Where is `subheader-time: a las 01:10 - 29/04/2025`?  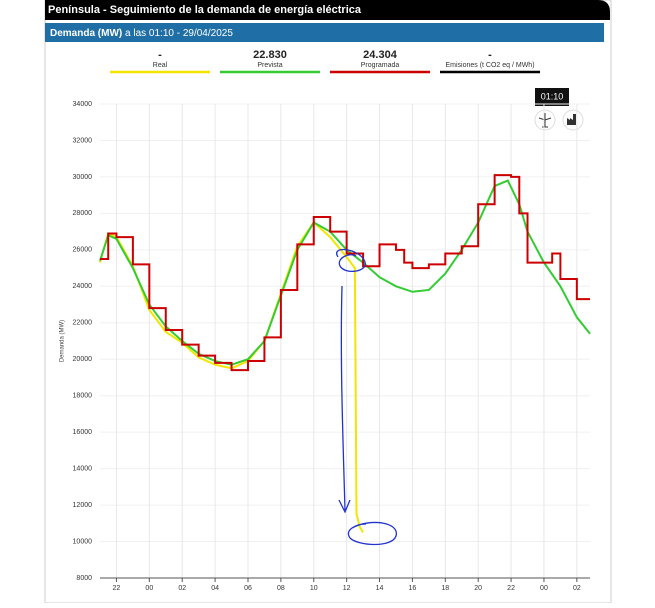 subheader-time: a las 01:10 - 29/04/2025 is located at coordinates (179, 33).